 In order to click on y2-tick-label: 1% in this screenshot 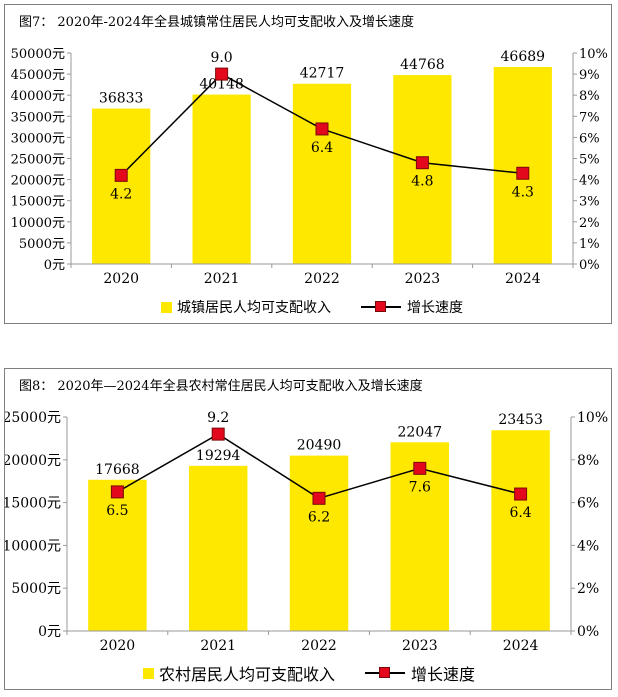, I will do `click(589, 244)`.